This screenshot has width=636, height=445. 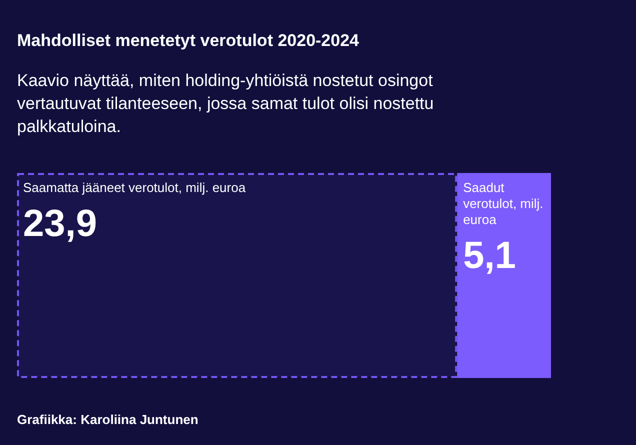 I want to click on chart-title: Mahdolliset menetetyt verotulot 2020-2024, so click(x=188, y=40).